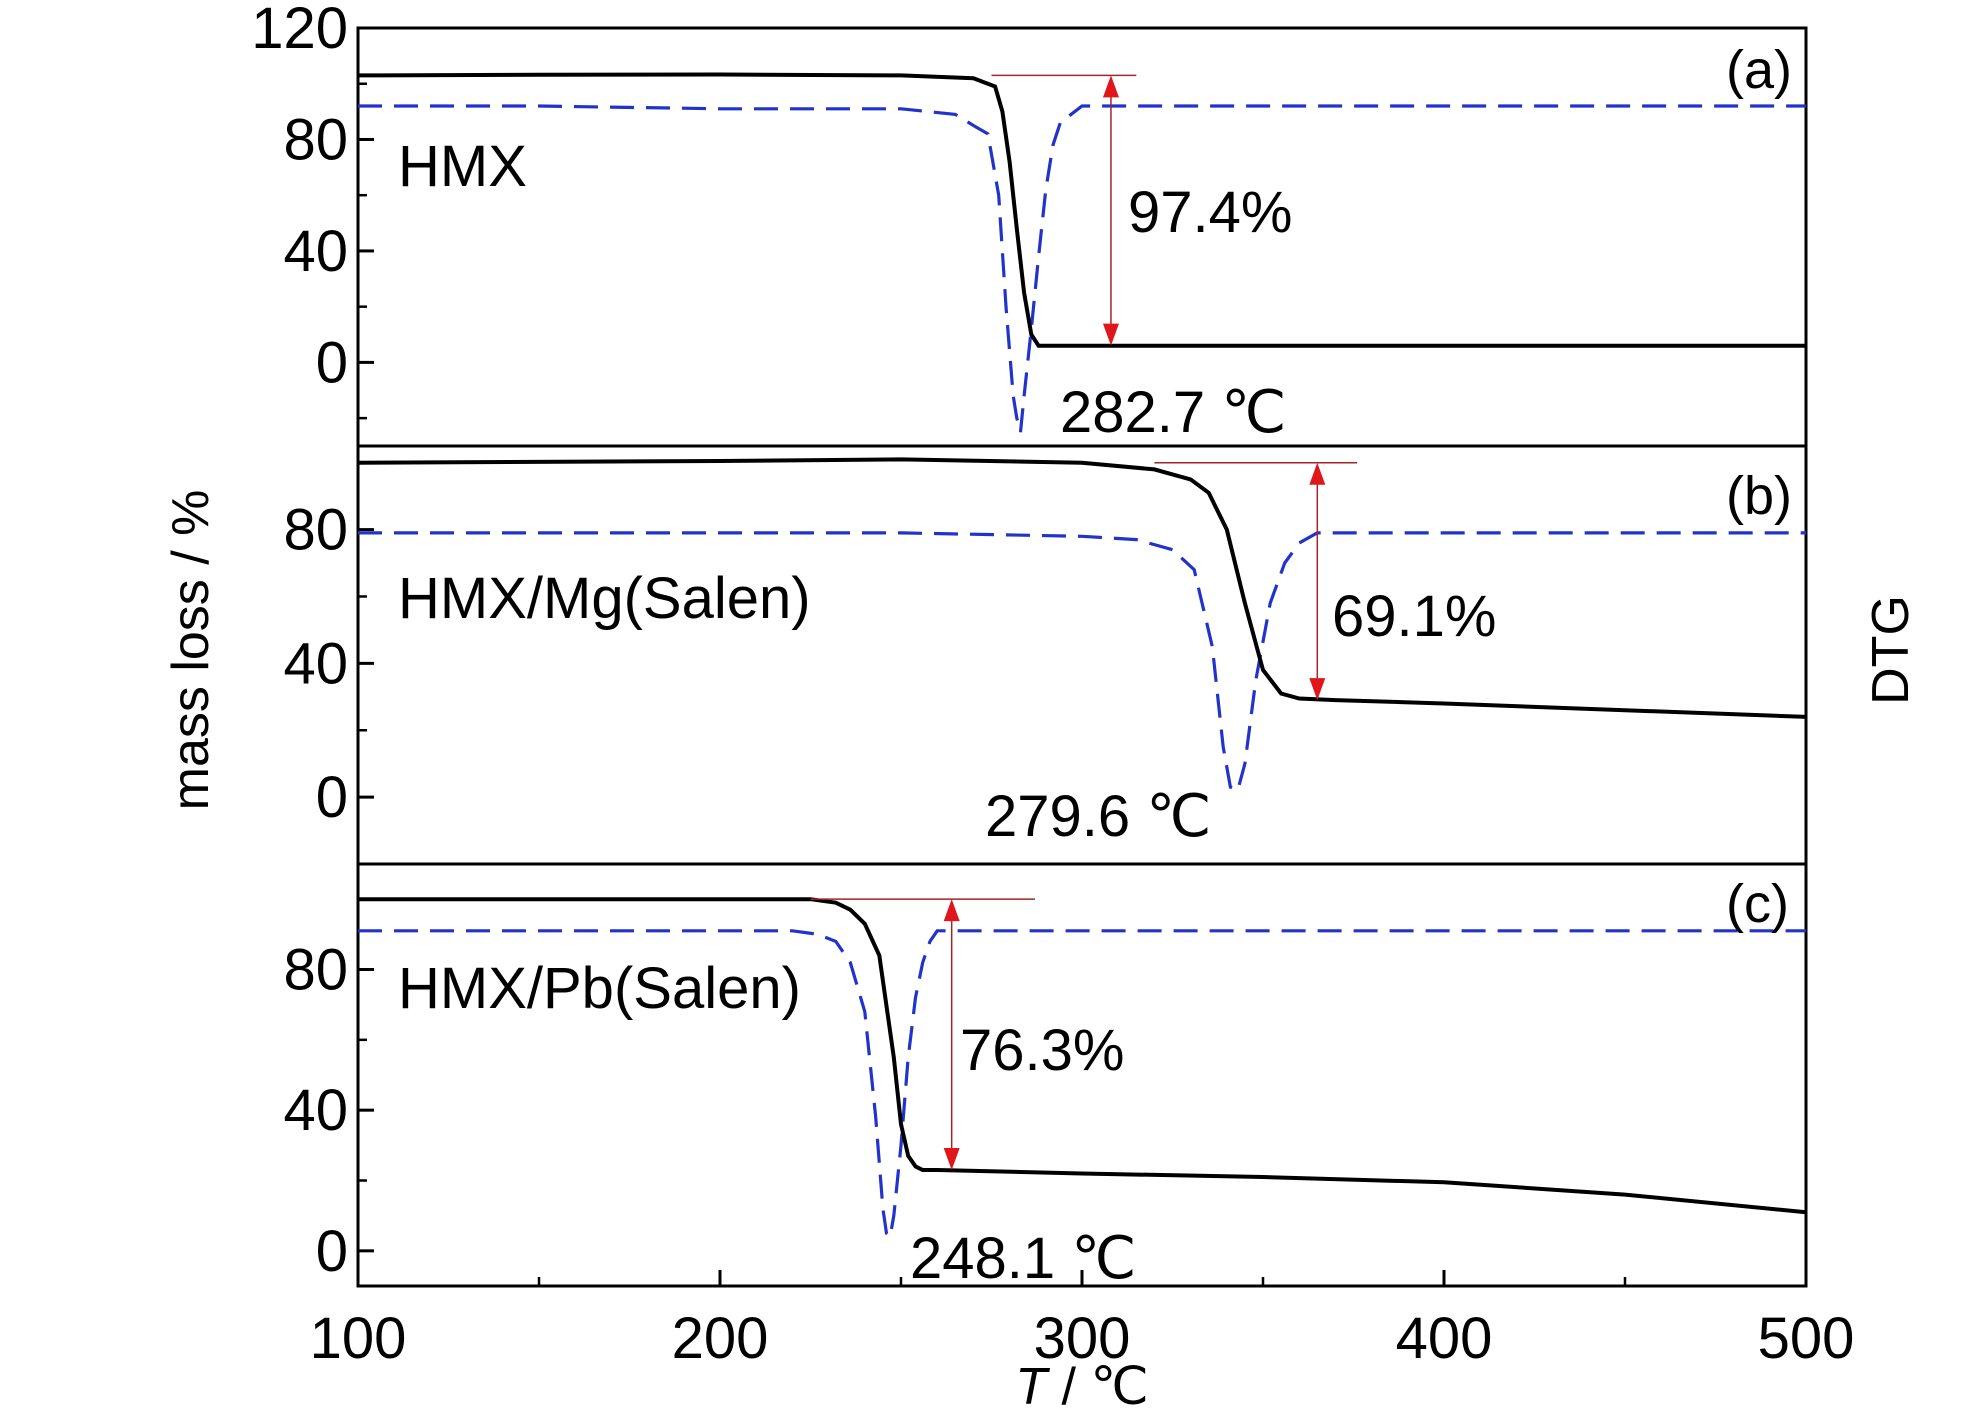 Image resolution: width=1984 pixels, height=1417 pixels. What do you see at coordinates (191, 650) in the screenshot?
I see `y-axis-title: mass loss / %` at bounding box center [191, 650].